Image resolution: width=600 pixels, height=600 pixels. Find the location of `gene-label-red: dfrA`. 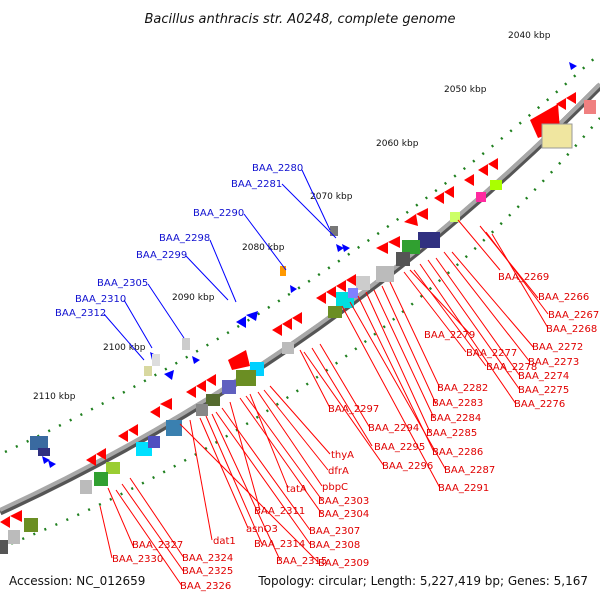

gene-label-red: dfrA is located at coordinates (338, 471).